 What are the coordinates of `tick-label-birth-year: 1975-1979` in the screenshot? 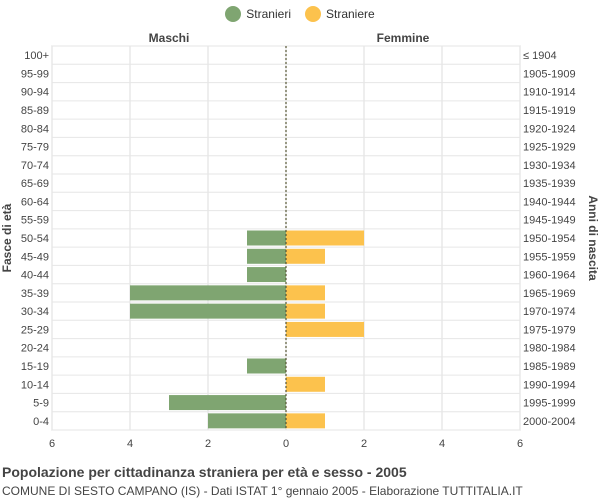 It's located at (549, 330).